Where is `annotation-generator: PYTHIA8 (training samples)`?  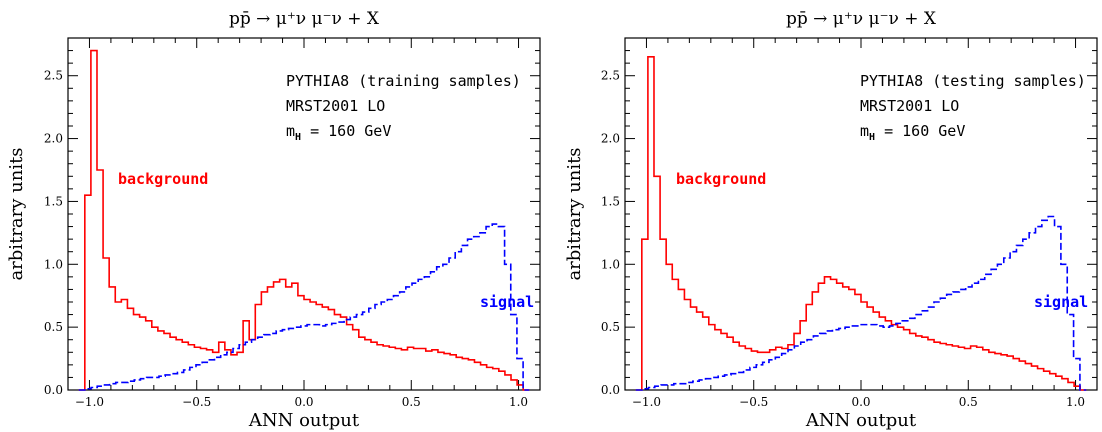
annotation-generator: PYTHIA8 (training samples) is located at coordinates (403, 81).